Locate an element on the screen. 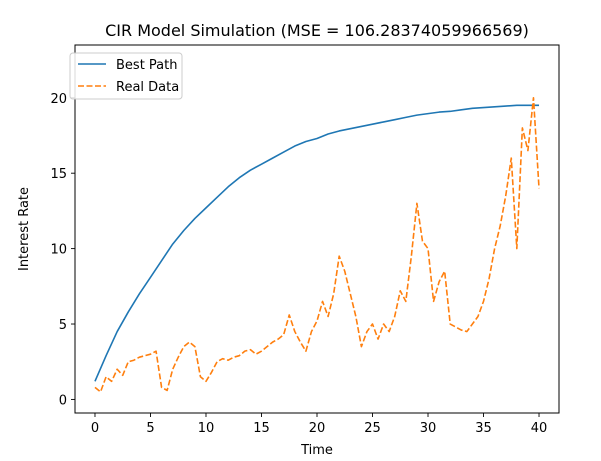  x-tick-label: 0 is located at coordinates (95, 428).